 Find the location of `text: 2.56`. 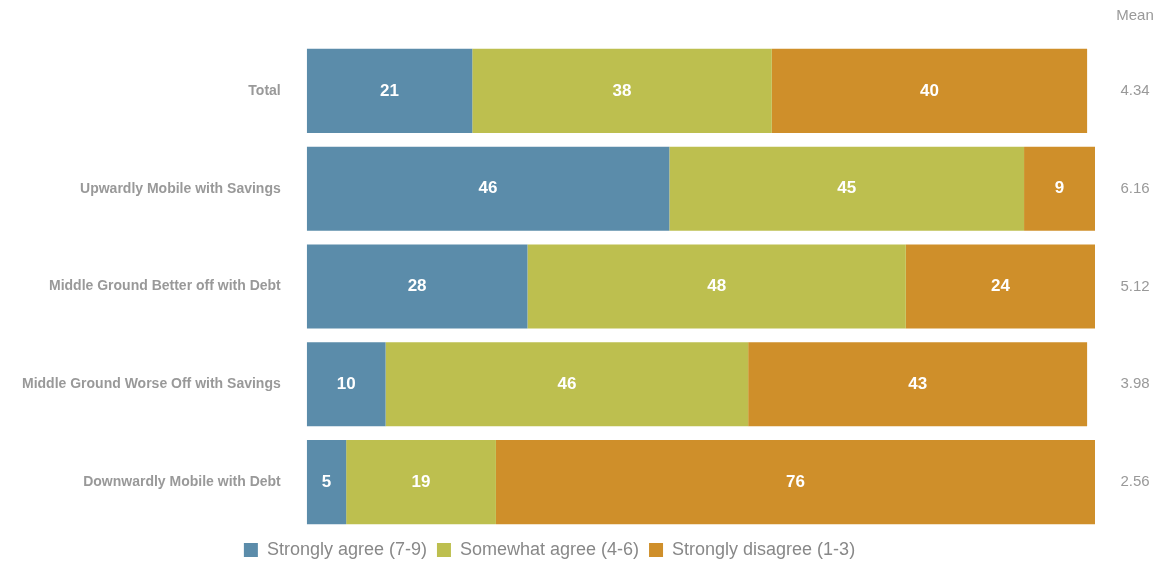

text: 2.56 is located at coordinates (1135, 481).